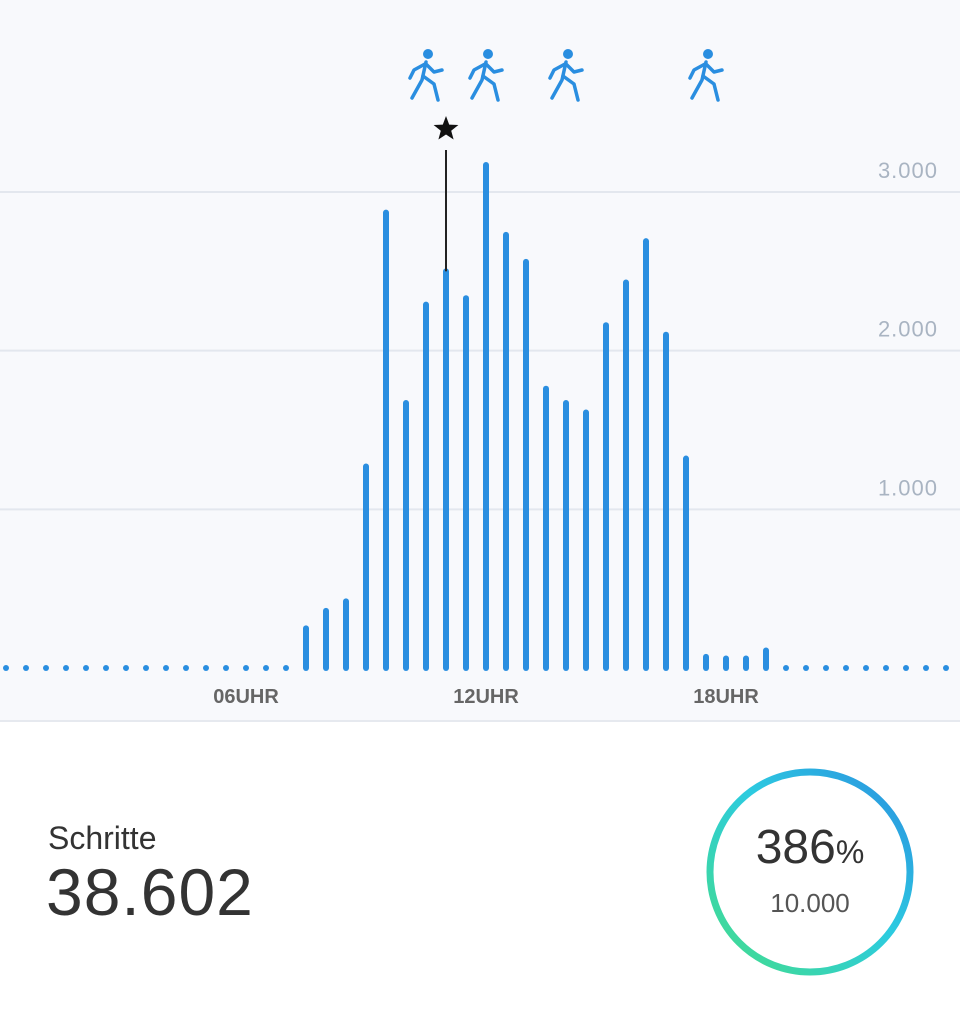 The height and width of the screenshot is (1032, 960). What do you see at coordinates (908, 487) in the screenshot?
I see `y-tick-label: 1.000` at bounding box center [908, 487].